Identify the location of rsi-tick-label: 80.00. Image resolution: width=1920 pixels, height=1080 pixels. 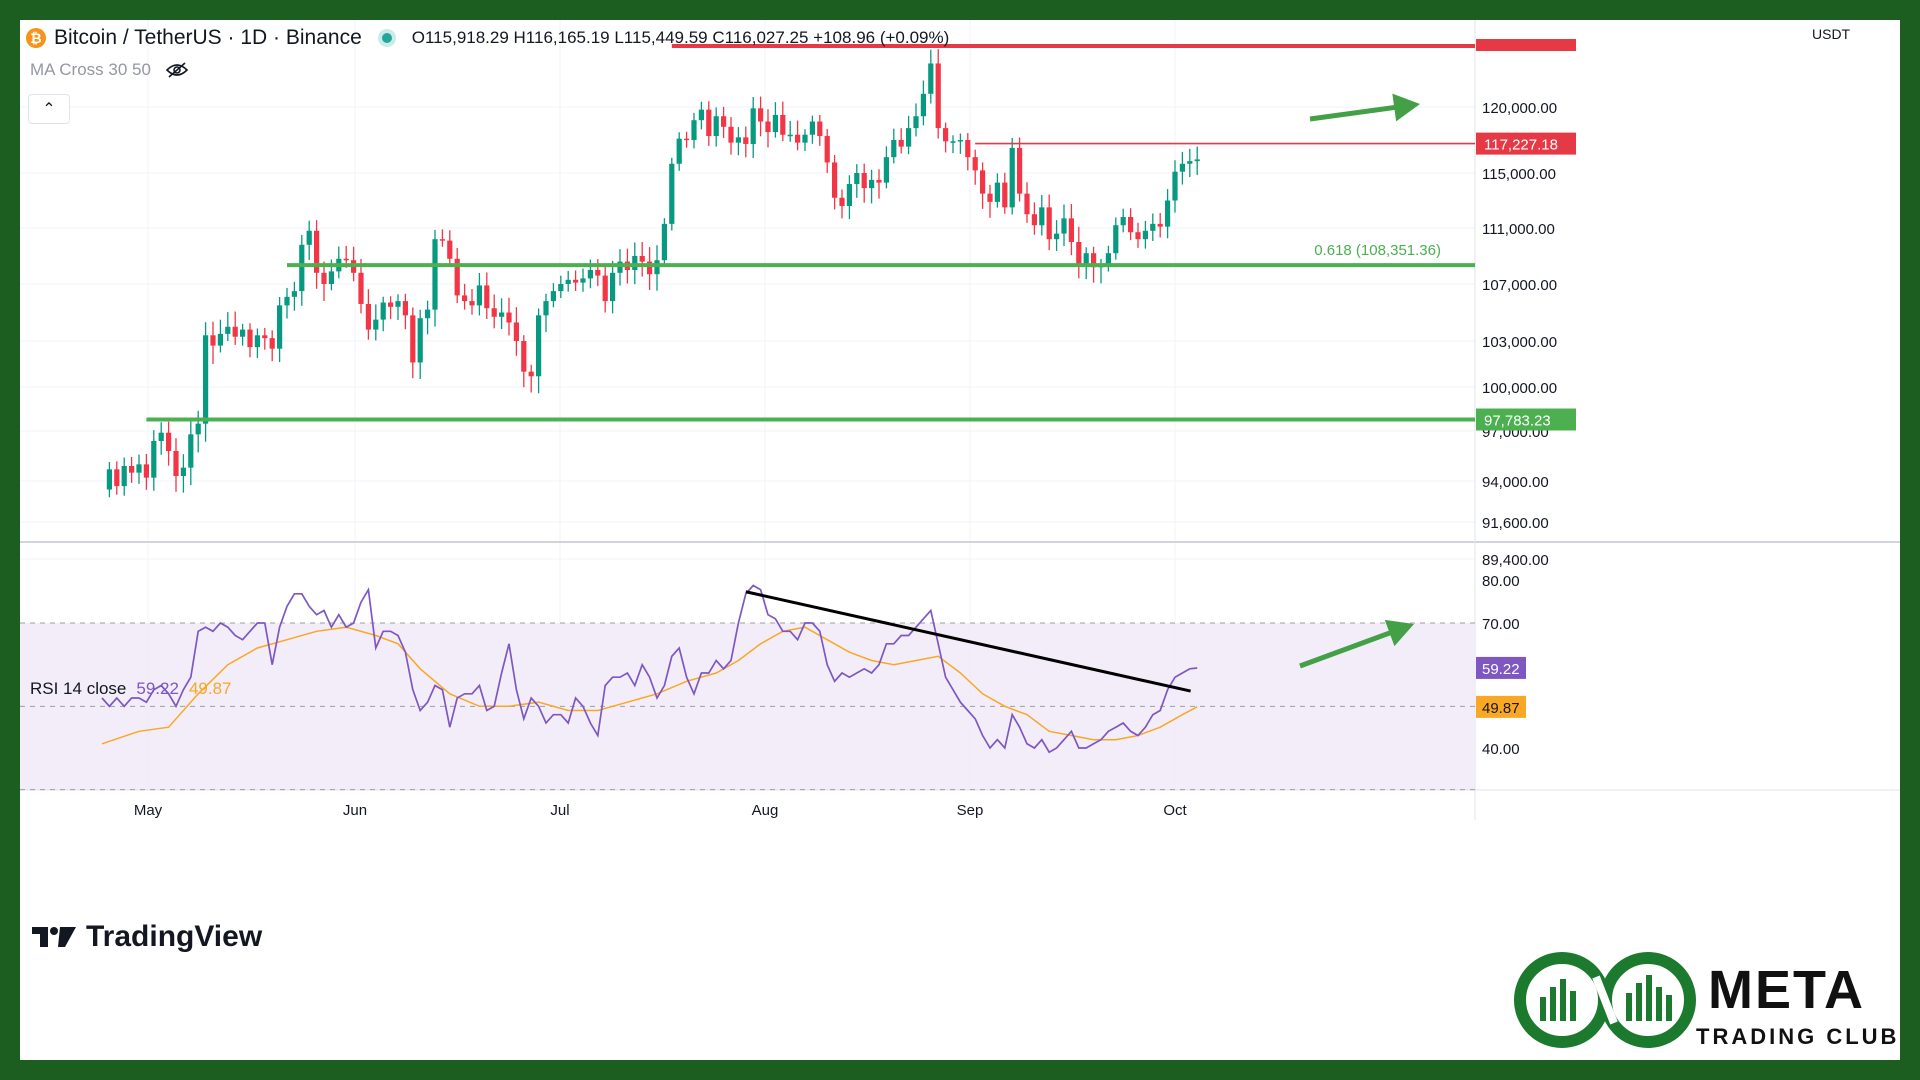
(1501, 581).